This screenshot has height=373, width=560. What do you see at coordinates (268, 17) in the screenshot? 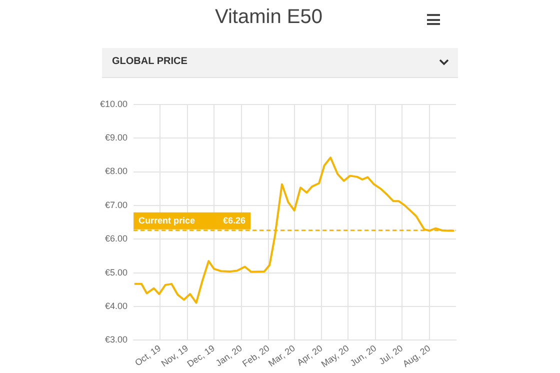
I see `chart-title: Vitamin E50` at bounding box center [268, 17].